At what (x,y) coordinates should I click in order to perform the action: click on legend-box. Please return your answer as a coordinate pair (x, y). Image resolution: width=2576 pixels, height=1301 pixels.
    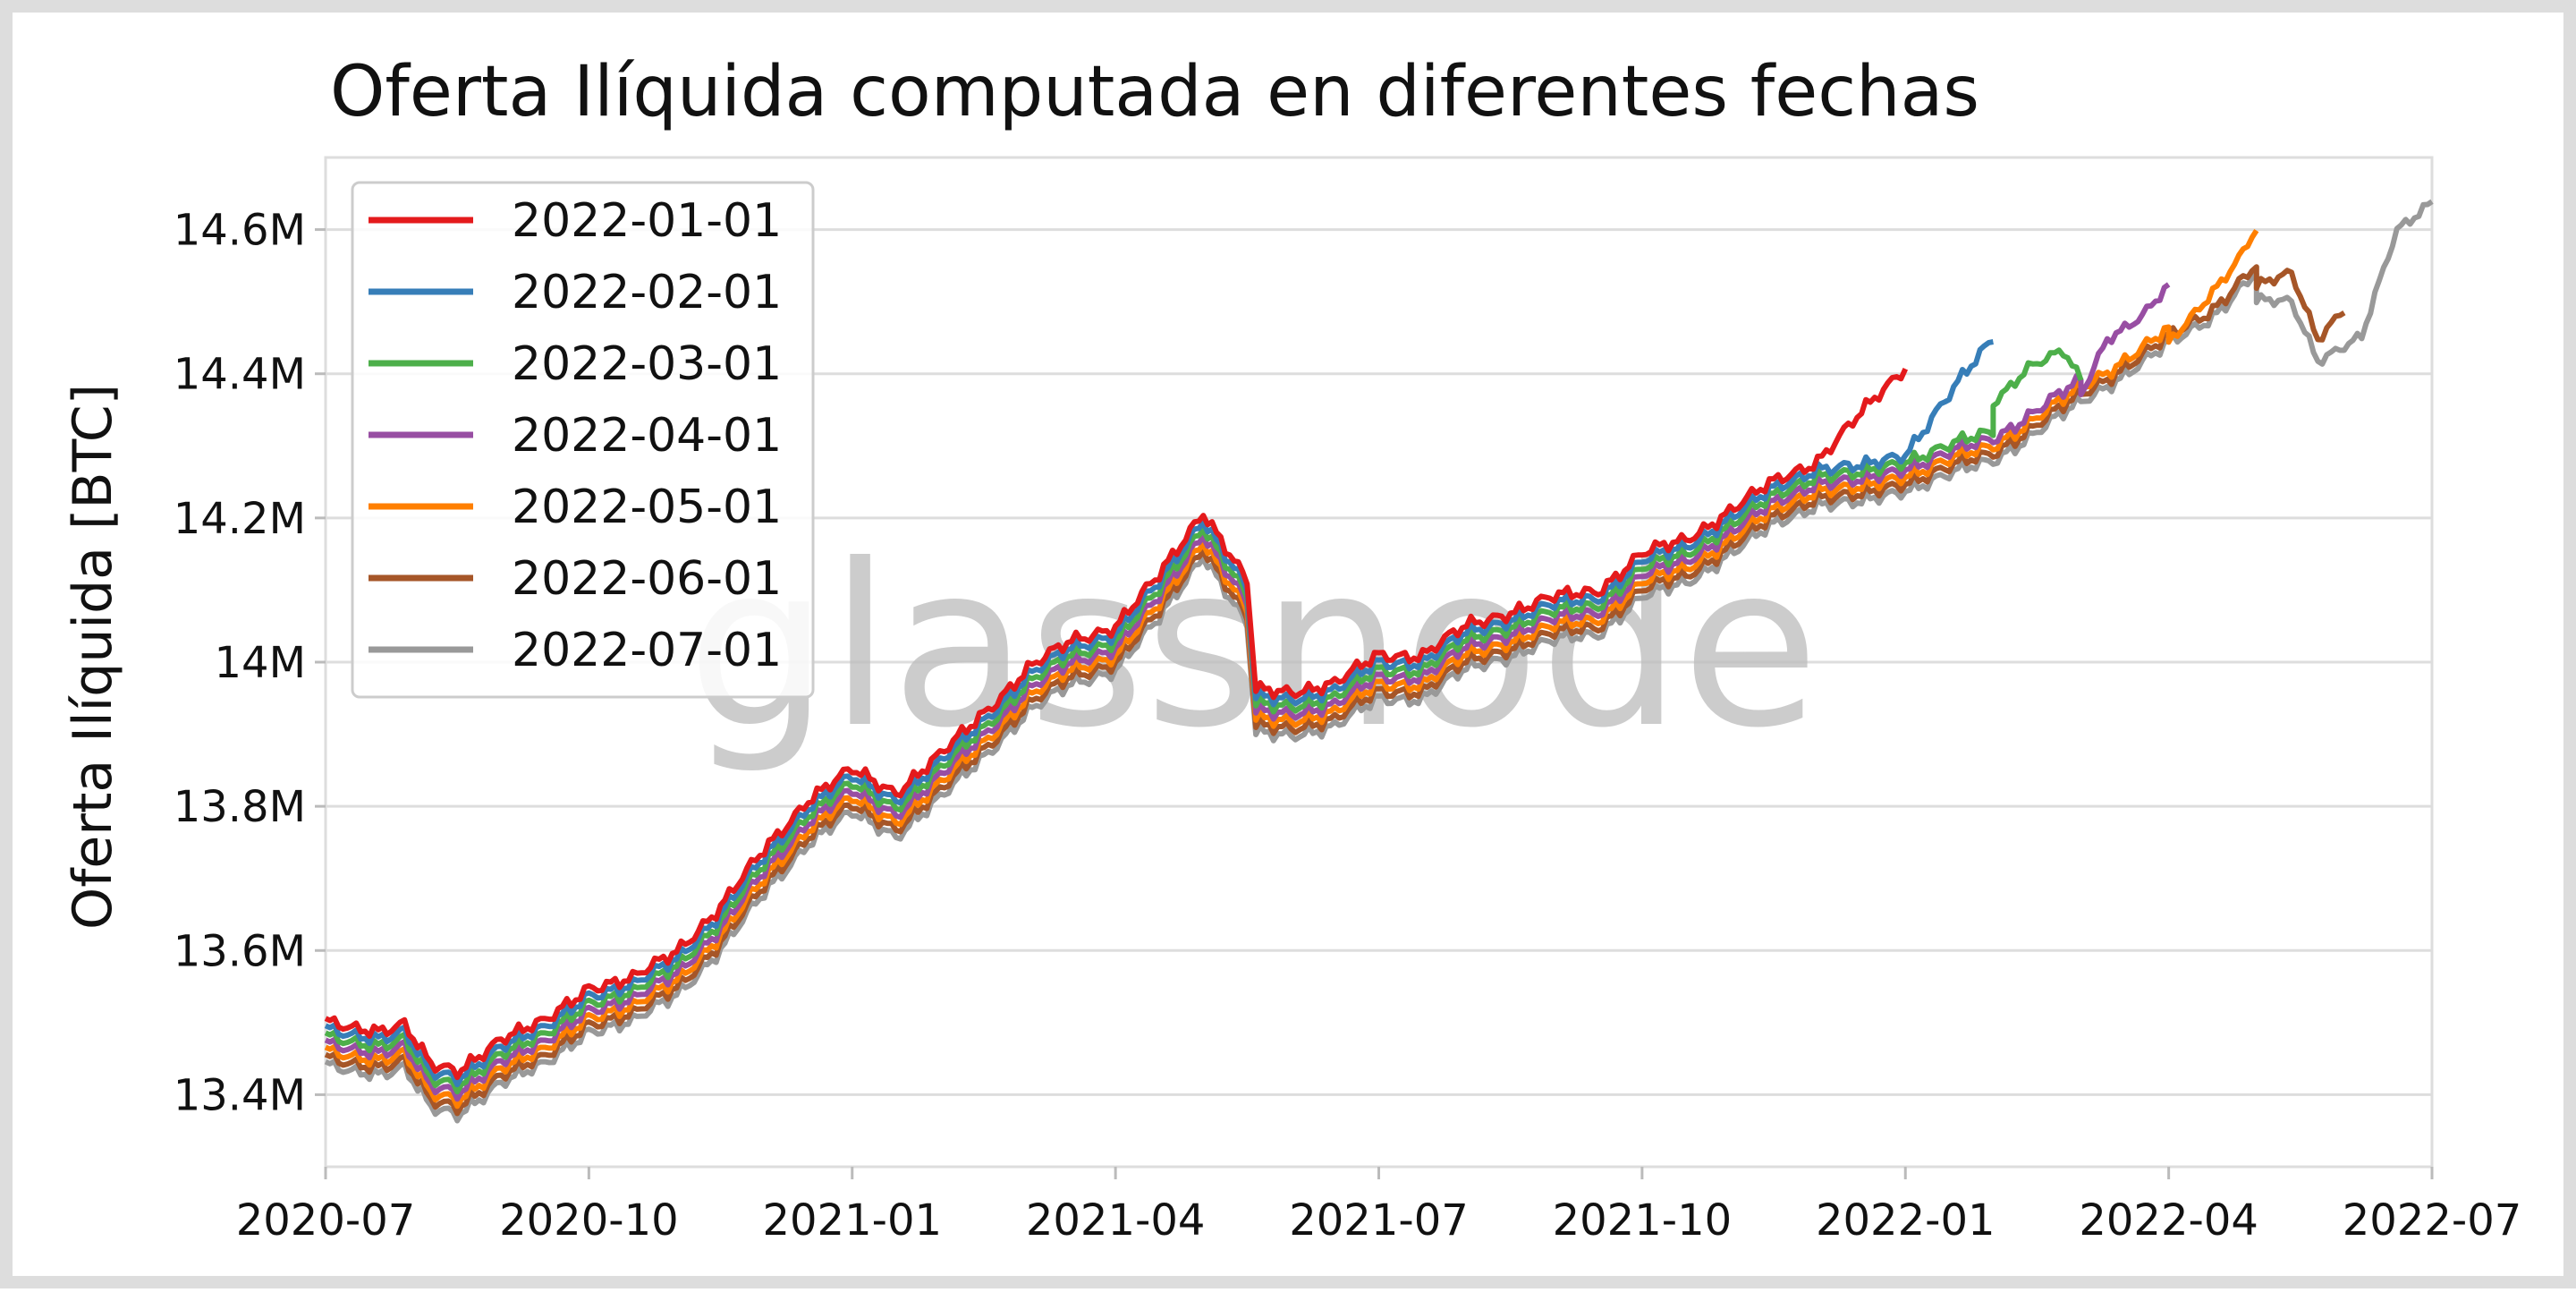
    Looking at the image, I should click on (583, 440).